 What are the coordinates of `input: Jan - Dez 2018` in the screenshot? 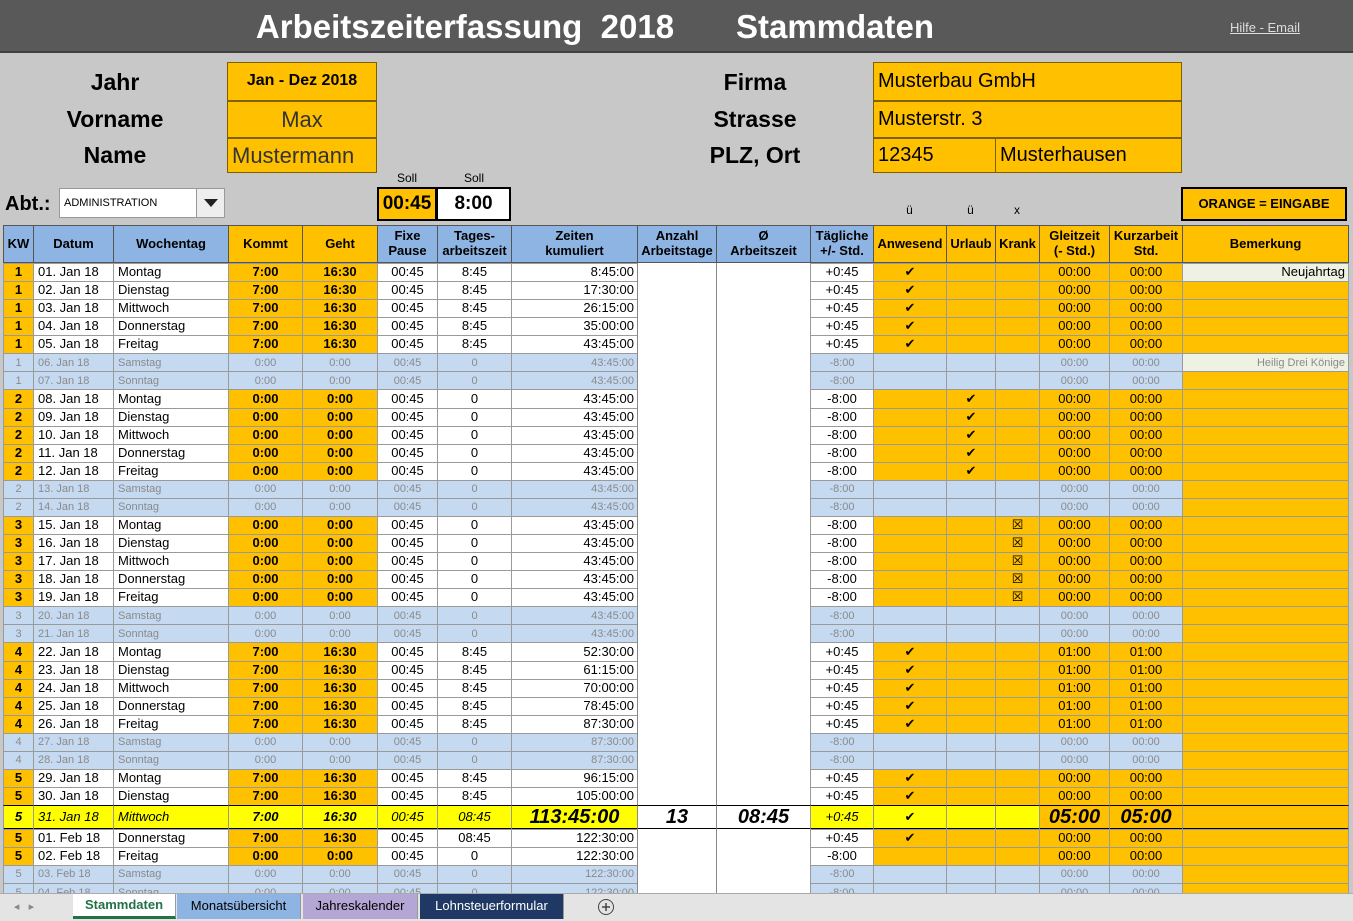 It's located at (302, 81).